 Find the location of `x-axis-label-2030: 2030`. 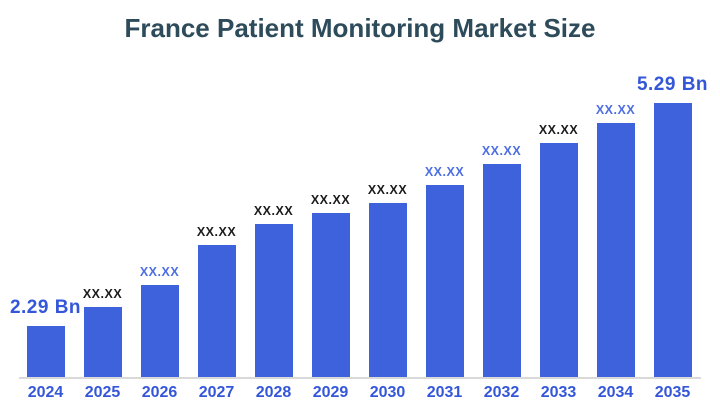

x-axis-label-2030: 2030 is located at coordinates (387, 392).